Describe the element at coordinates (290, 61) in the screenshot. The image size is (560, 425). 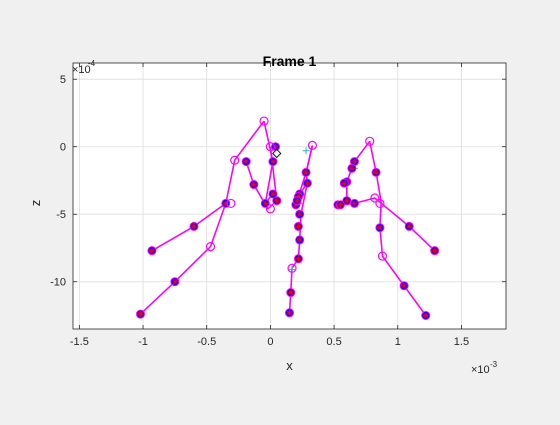
I see `chart-title: Frame 1` at that location.